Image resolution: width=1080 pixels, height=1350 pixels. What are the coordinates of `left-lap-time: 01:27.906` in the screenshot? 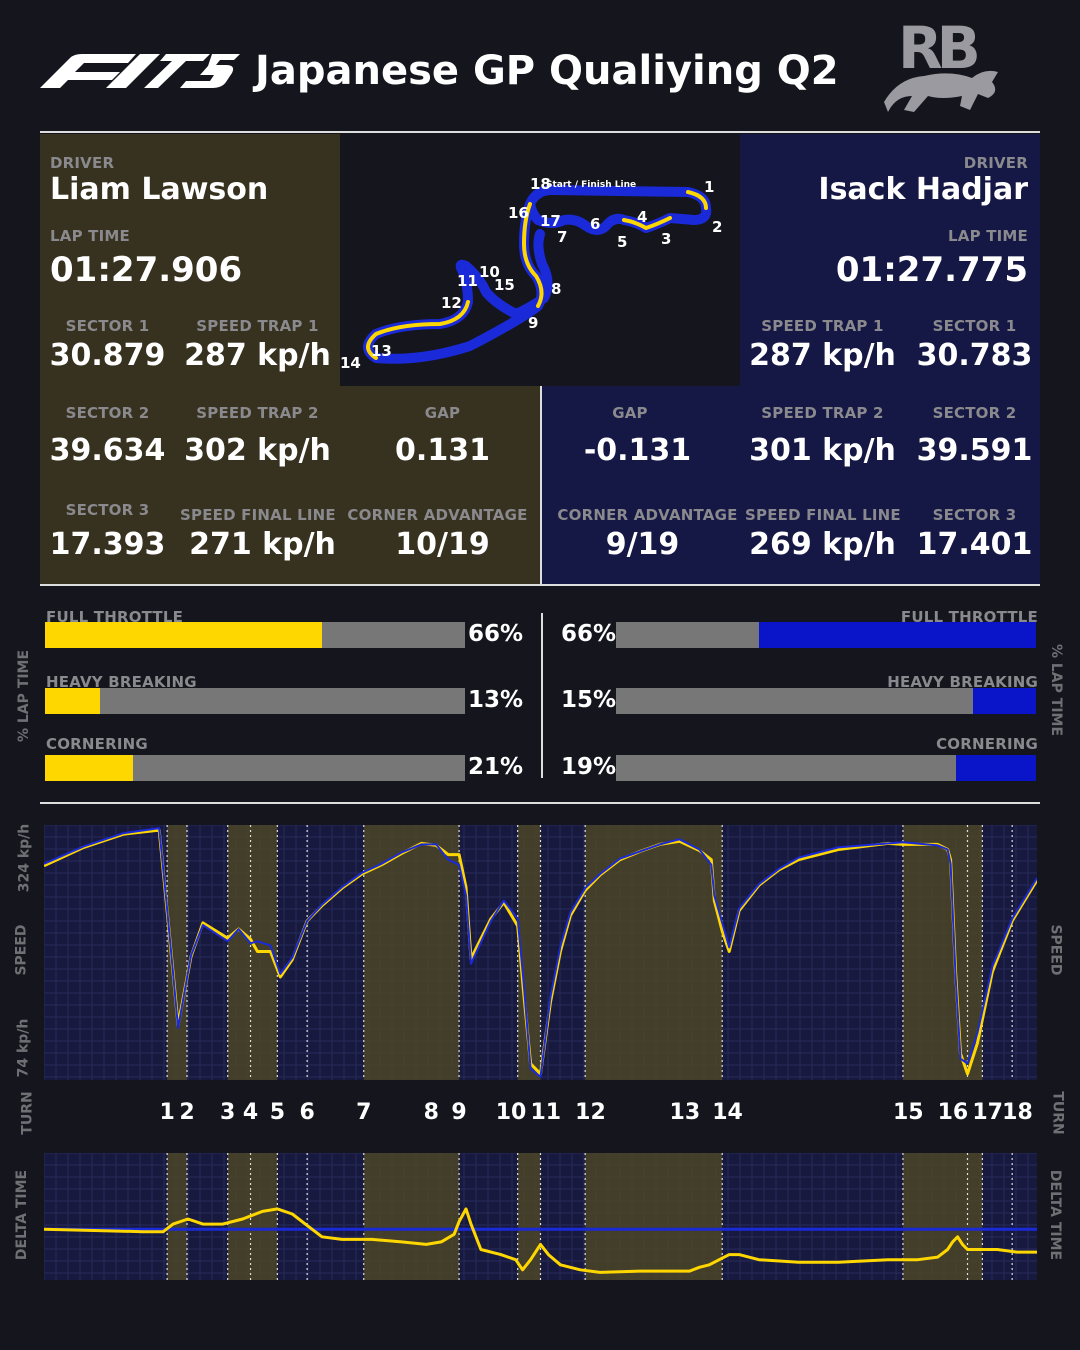 It's located at (146, 270).